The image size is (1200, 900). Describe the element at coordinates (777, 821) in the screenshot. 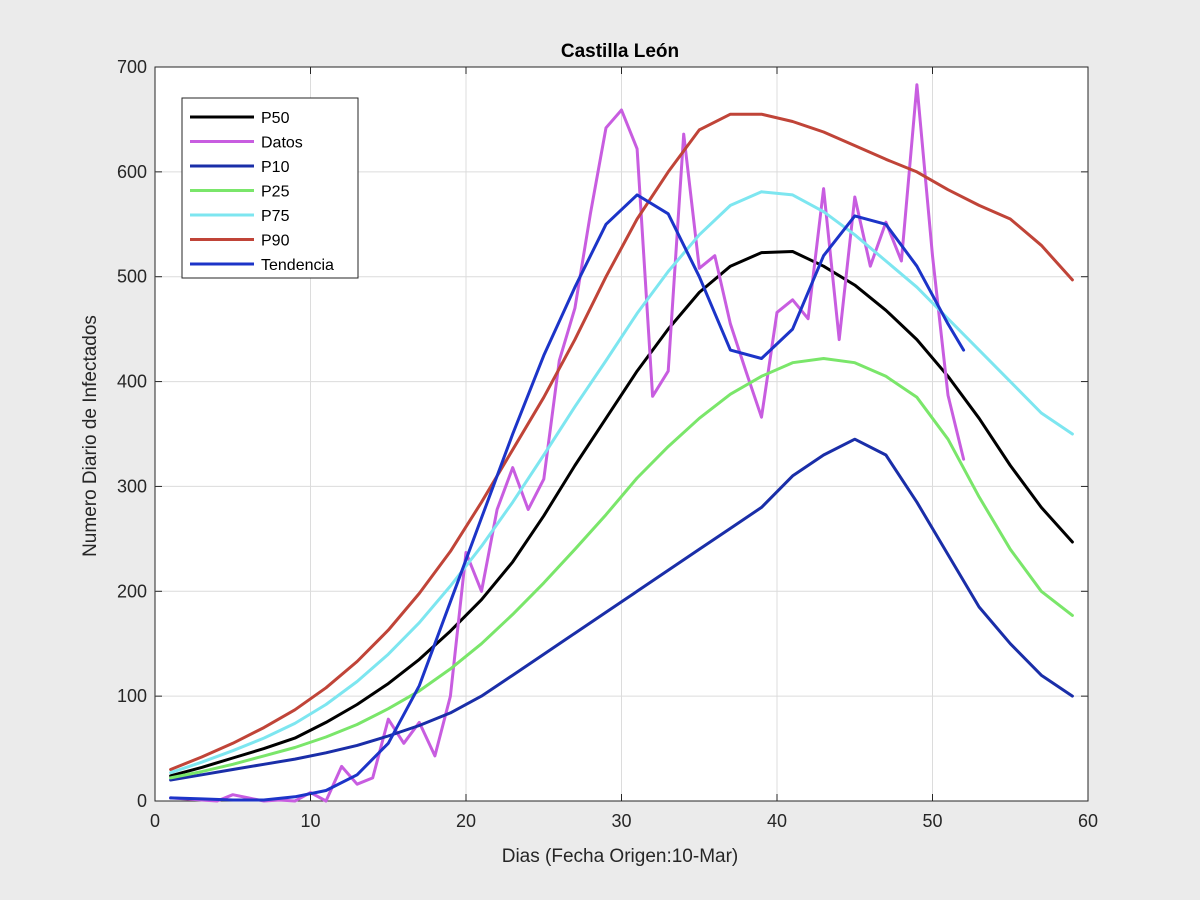

I see `x-tick-label: 40` at that location.